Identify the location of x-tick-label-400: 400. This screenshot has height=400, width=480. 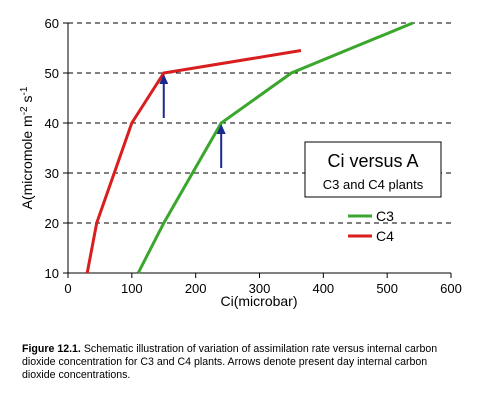
(323, 288).